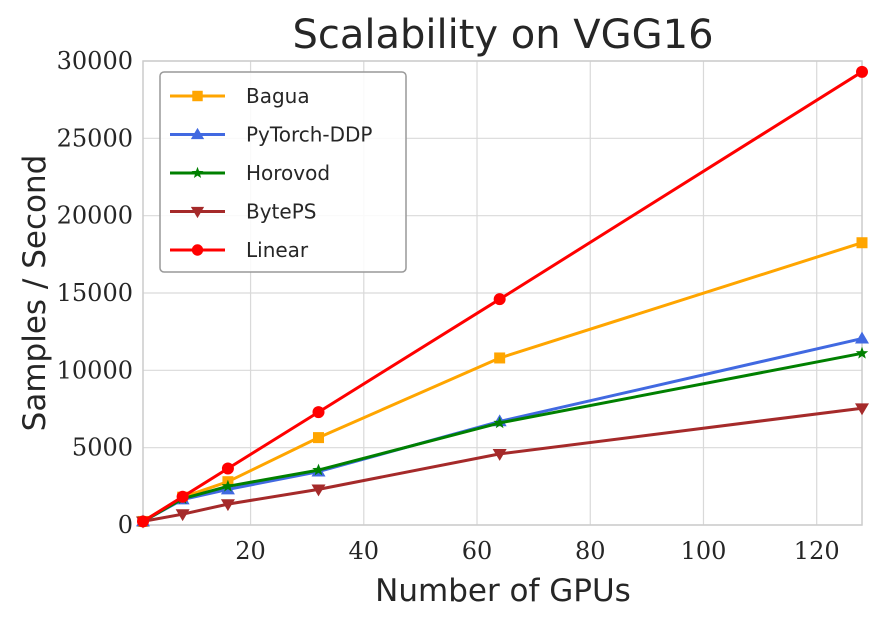 The width and height of the screenshot is (874, 623). I want to click on chart-title: Scalability on VGG16, so click(502, 35).